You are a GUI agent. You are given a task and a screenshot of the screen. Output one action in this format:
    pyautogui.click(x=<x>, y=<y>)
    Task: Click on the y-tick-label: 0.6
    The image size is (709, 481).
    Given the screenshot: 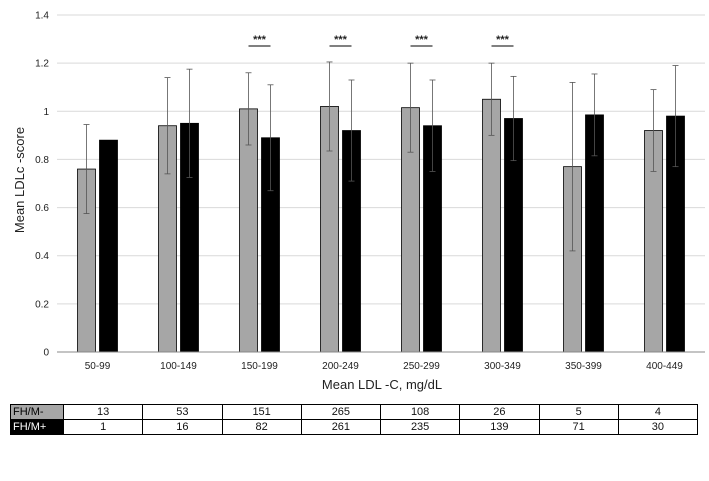 What is the action you would take?
    pyautogui.click(x=42, y=208)
    